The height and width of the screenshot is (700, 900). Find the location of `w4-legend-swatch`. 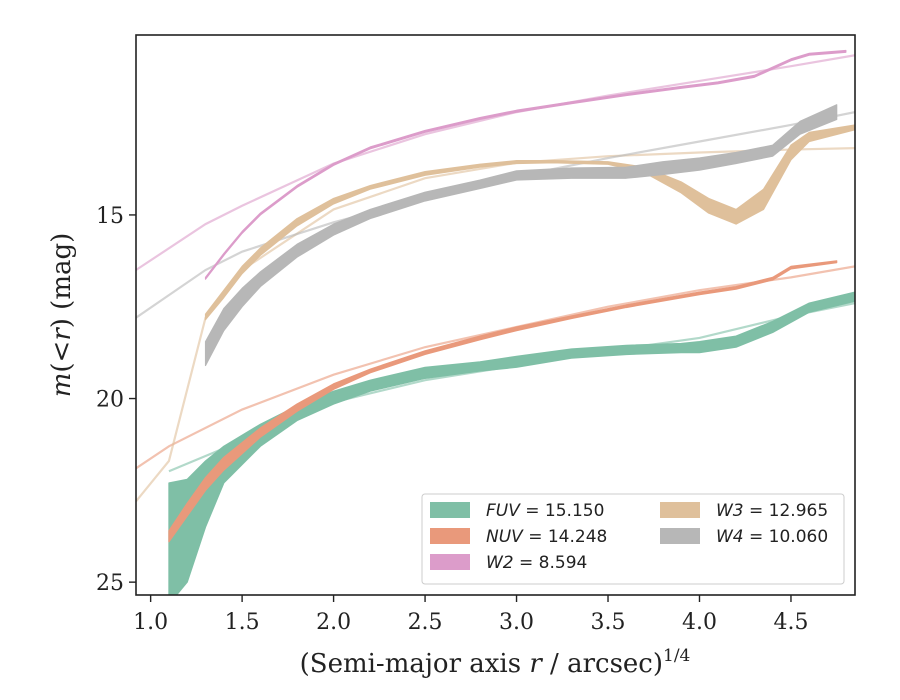

w4-legend-swatch is located at coordinates (680, 536).